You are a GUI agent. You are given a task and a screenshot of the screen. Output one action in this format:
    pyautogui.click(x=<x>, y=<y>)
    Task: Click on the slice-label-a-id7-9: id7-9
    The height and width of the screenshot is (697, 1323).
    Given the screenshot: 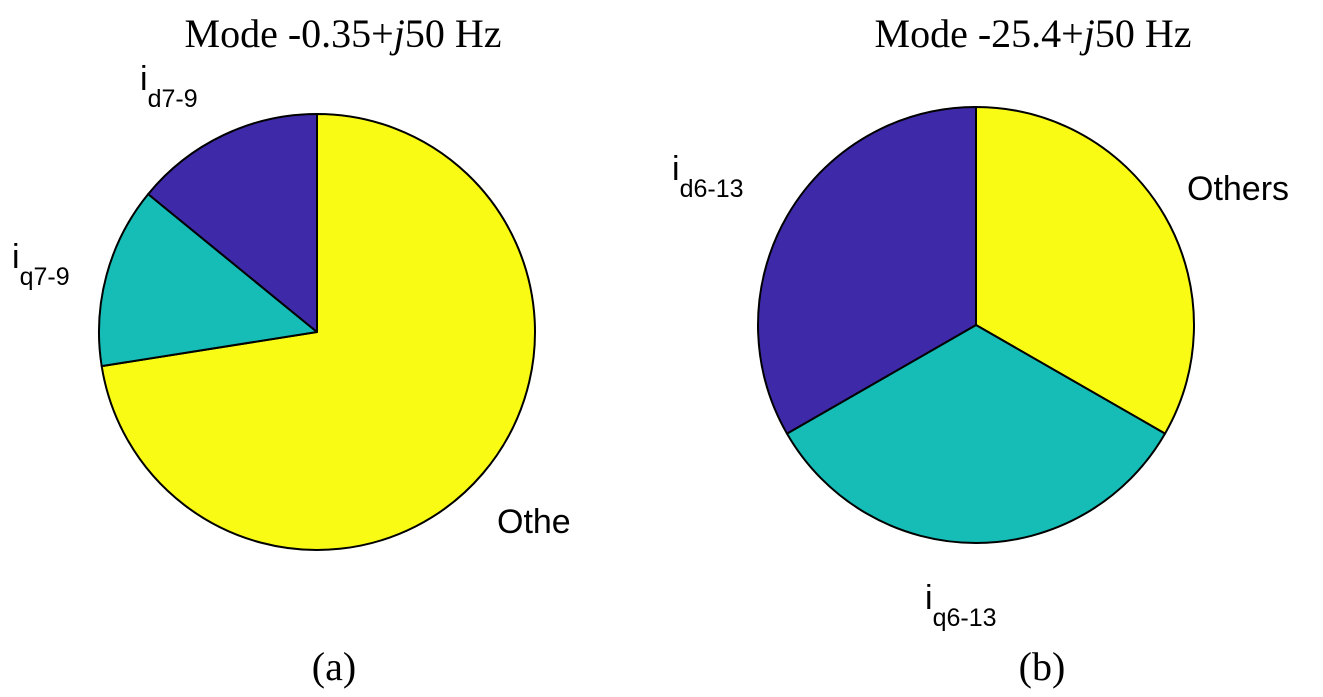 What is the action you would take?
    pyautogui.click(x=169, y=86)
    